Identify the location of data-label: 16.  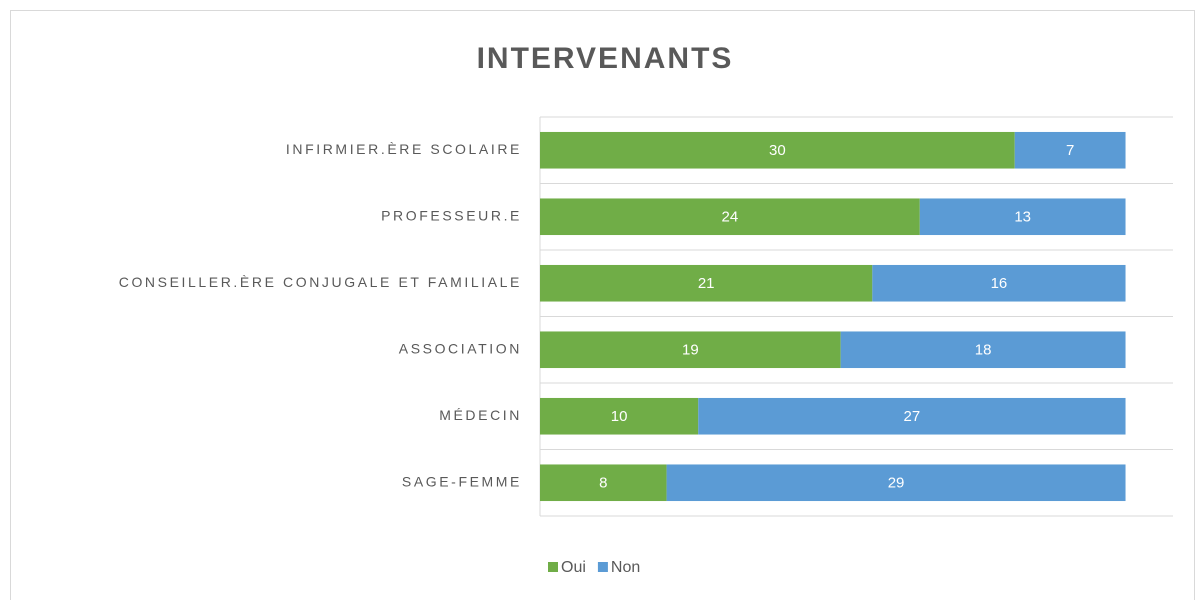
(999, 283).